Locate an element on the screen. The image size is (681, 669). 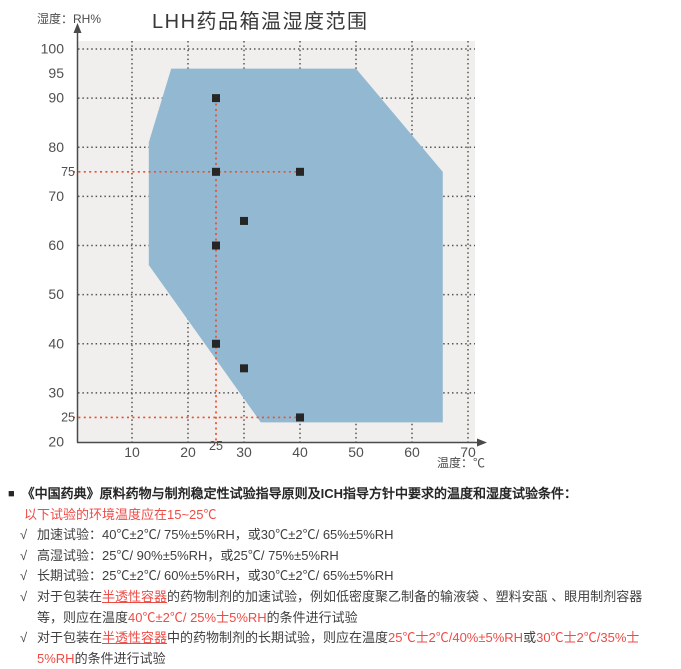
x-tick-label-special: 25 is located at coordinates (216, 446).